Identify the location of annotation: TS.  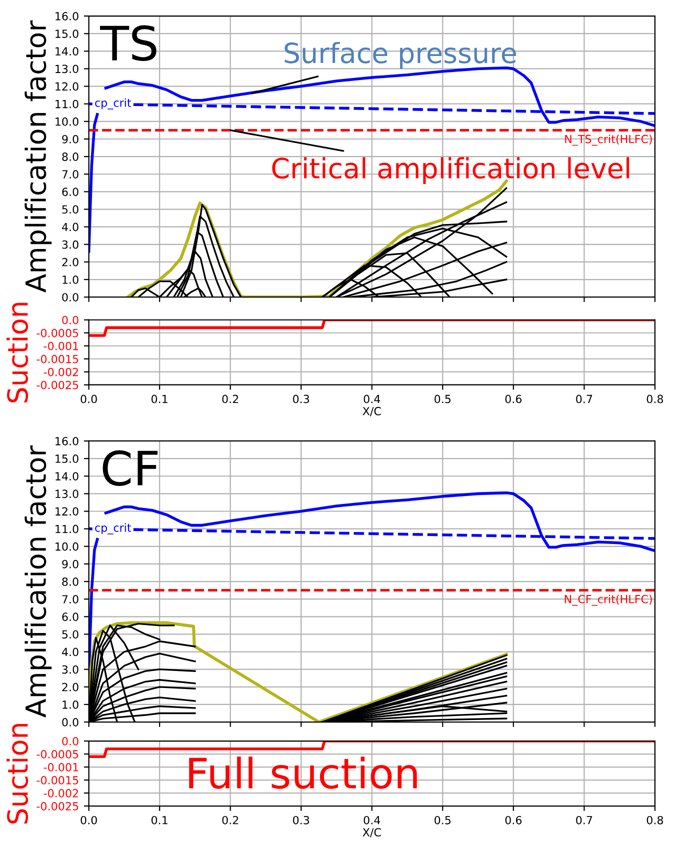
(128, 43).